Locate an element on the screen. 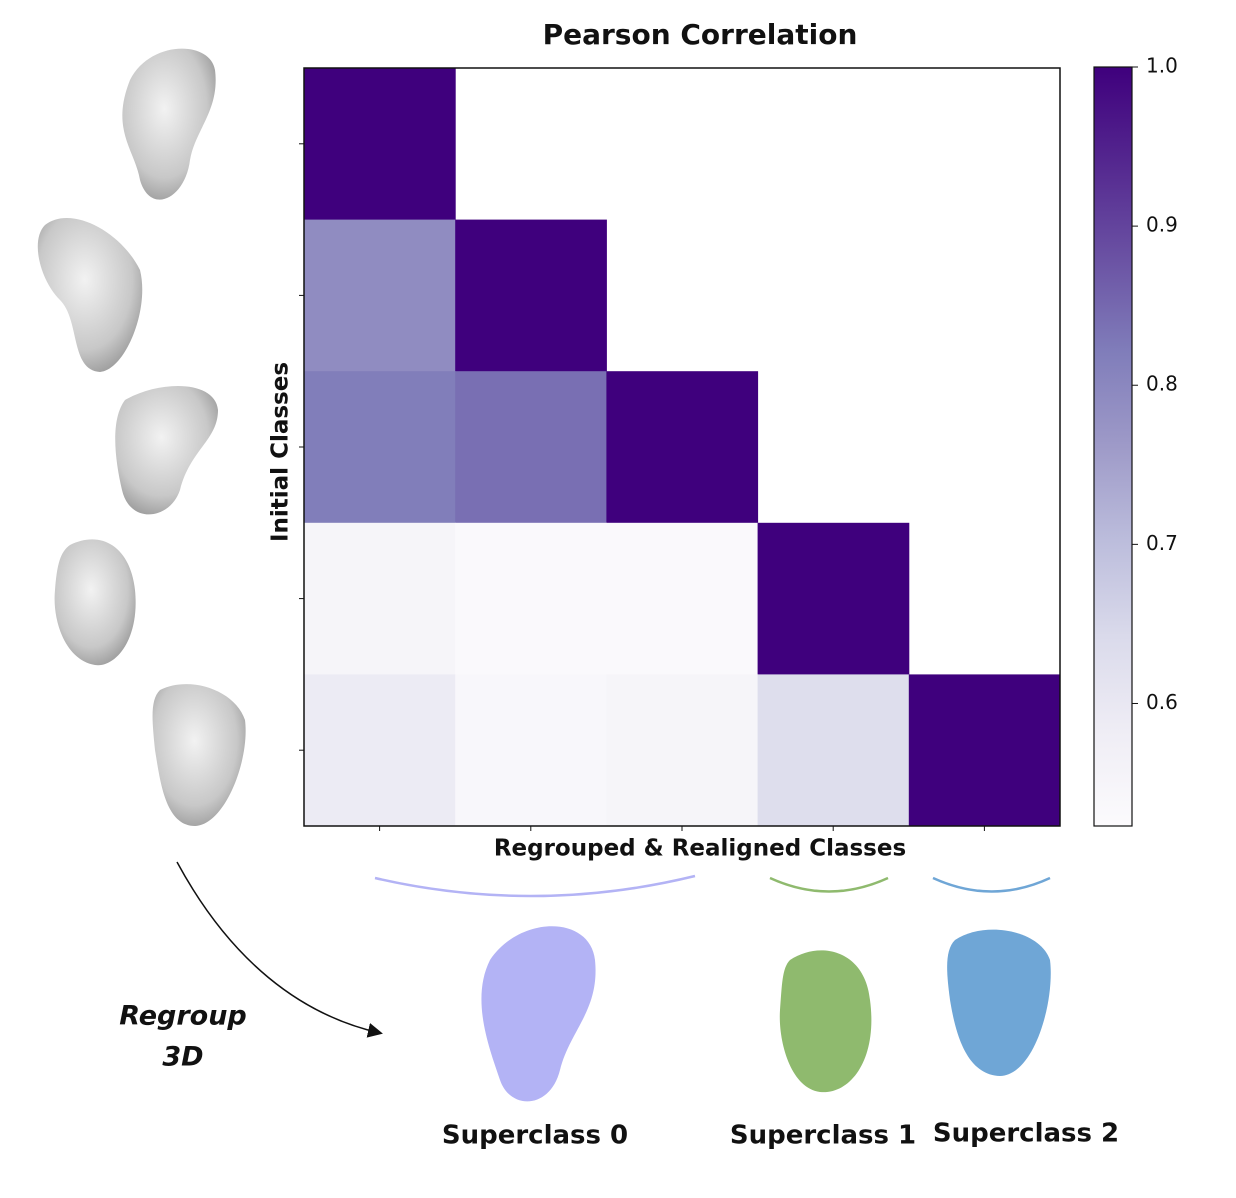 This screenshot has width=1236, height=1198. colorbar-tick-label: 0.6 is located at coordinates (1162, 702).